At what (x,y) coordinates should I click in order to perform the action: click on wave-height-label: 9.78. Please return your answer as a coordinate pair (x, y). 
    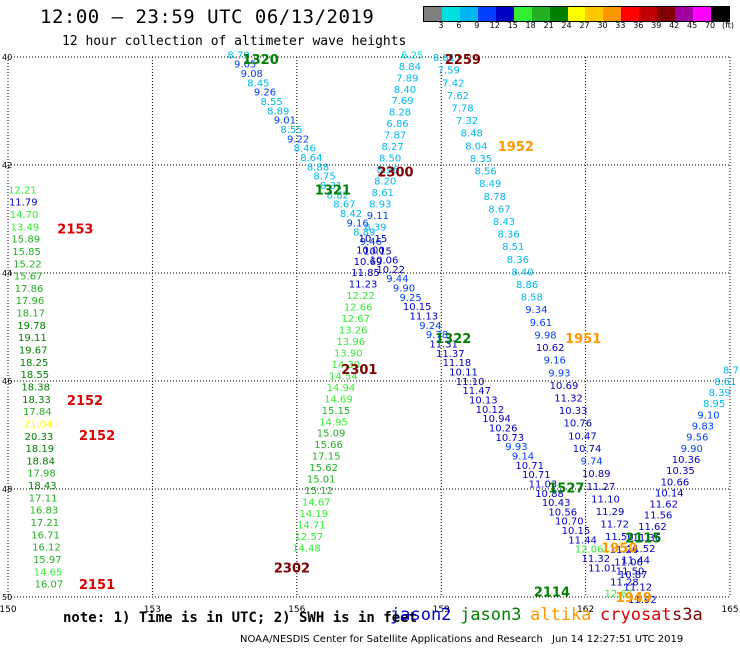
    Looking at the image, I should click on (437, 335).